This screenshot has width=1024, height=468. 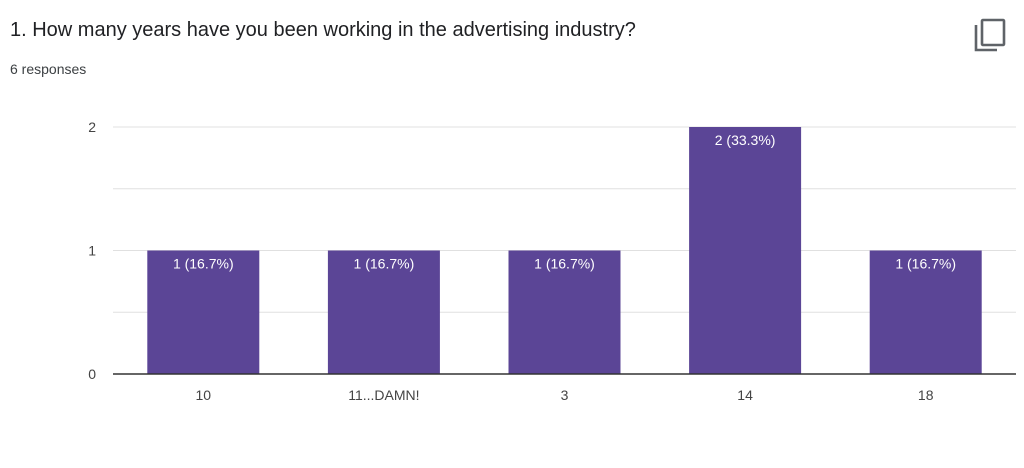 What do you see at coordinates (92, 374) in the screenshot?
I see `y-tick-label: 0` at bounding box center [92, 374].